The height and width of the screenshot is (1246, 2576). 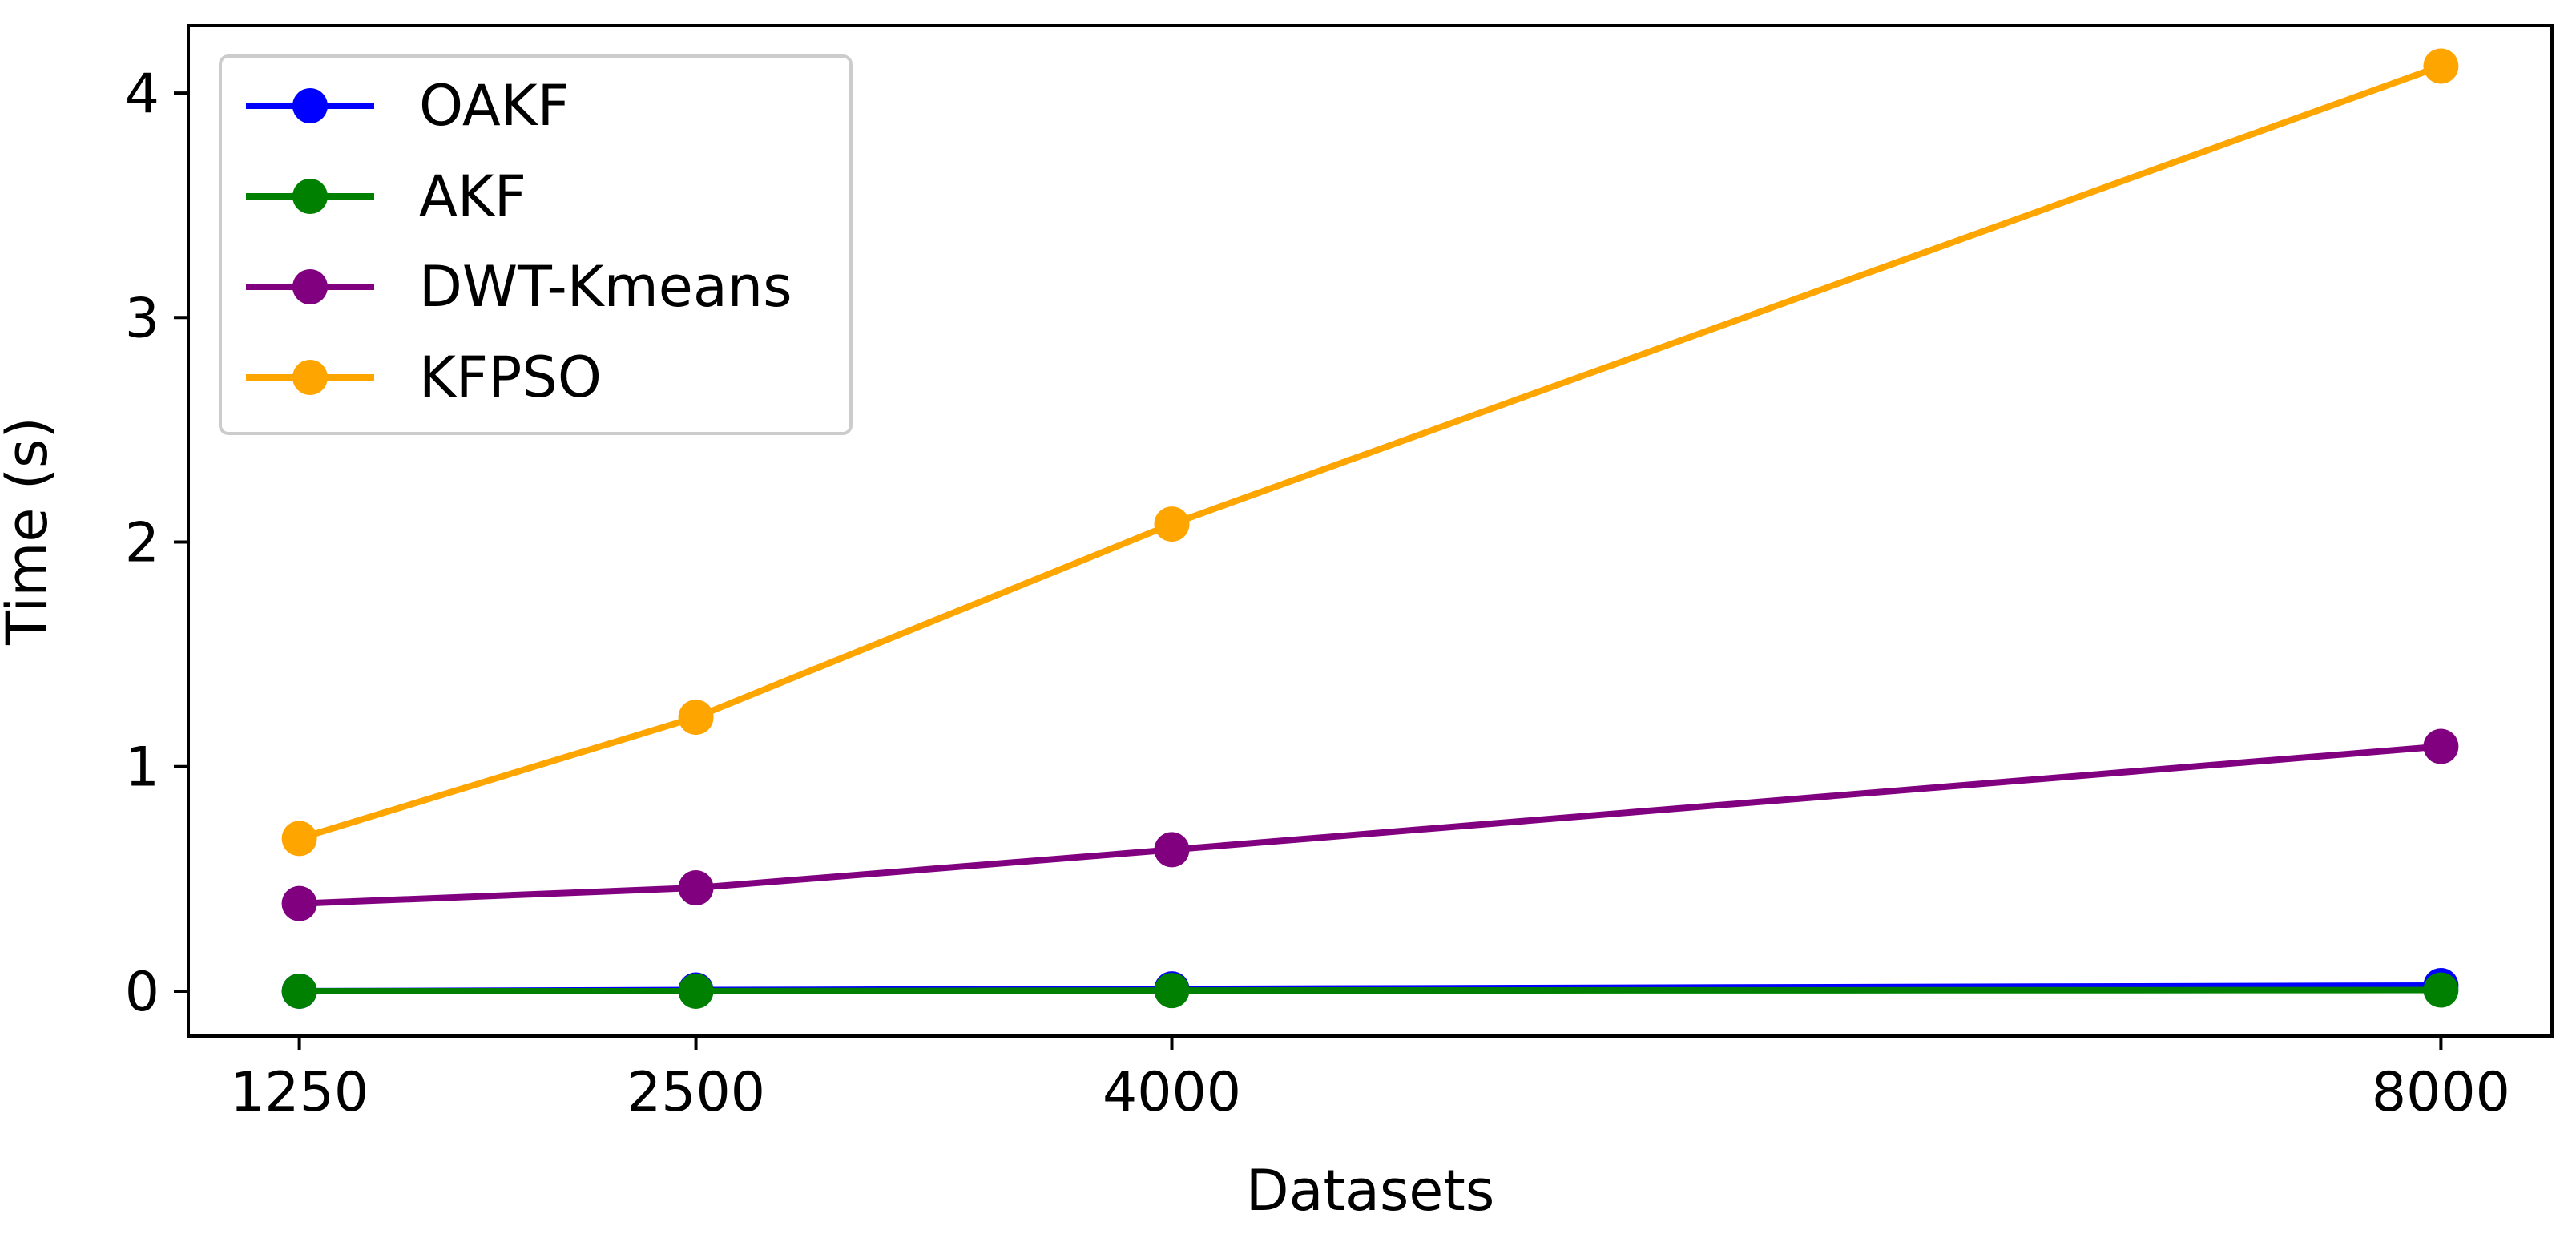 I want to click on x-tick-label: 2500, so click(x=696, y=1093).